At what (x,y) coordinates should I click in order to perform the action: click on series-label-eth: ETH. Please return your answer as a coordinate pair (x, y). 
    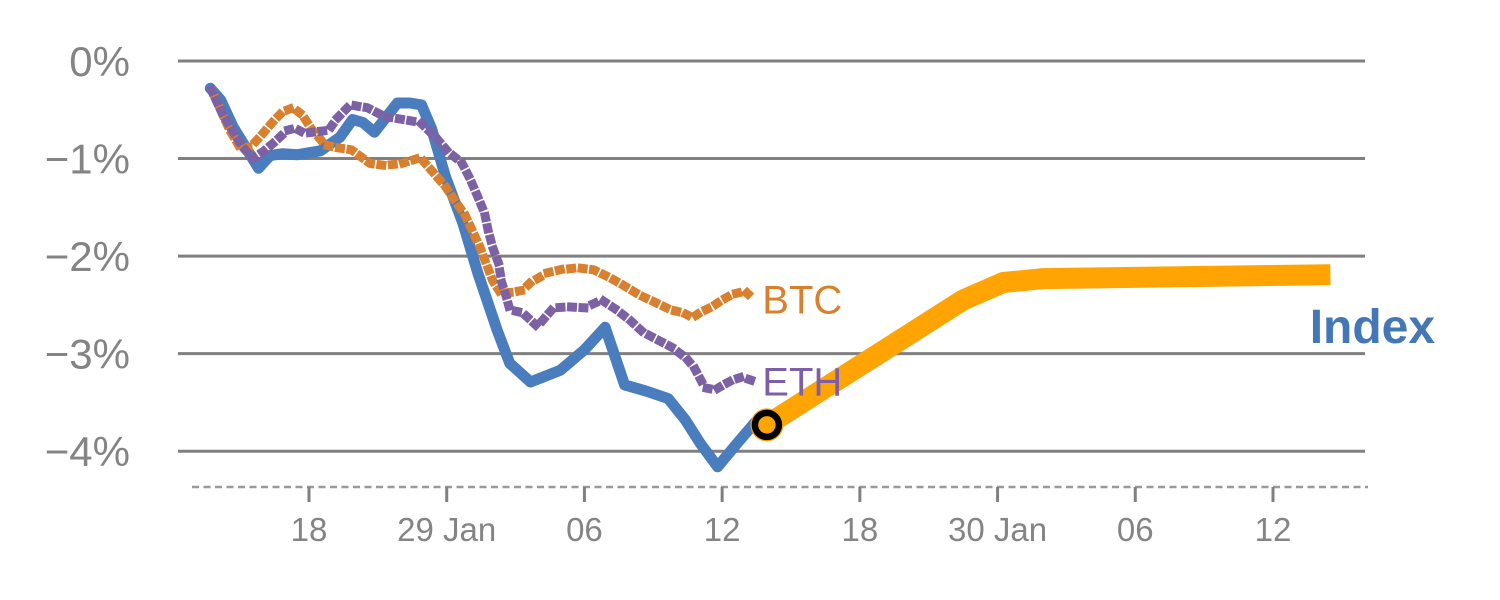
    Looking at the image, I should click on (802, 383).